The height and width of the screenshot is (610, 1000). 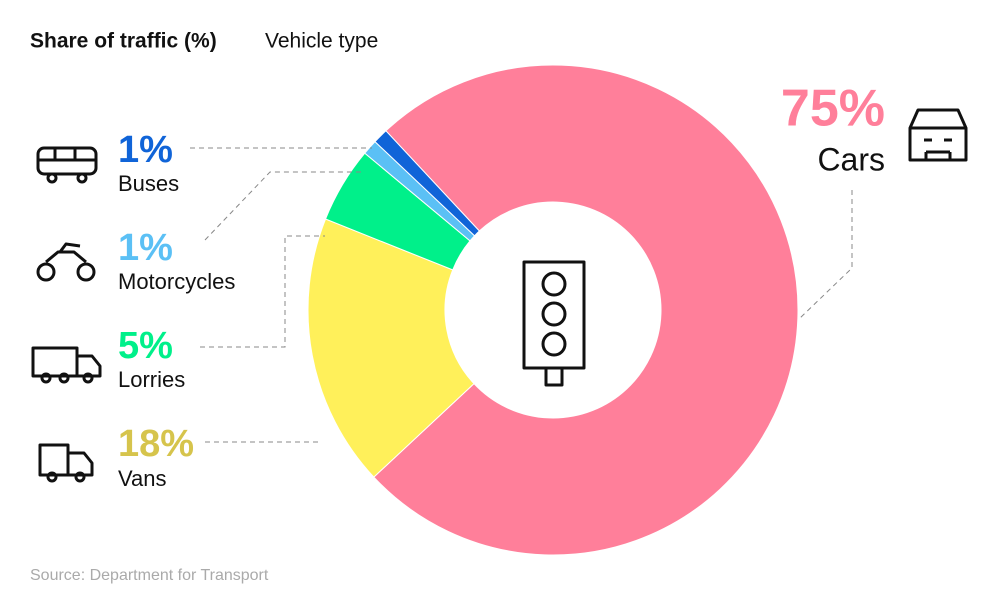 What do you see at coordinates (148, 183) in the screenshot?
I see `category-label: Buses` at bounding box center [148, 183].